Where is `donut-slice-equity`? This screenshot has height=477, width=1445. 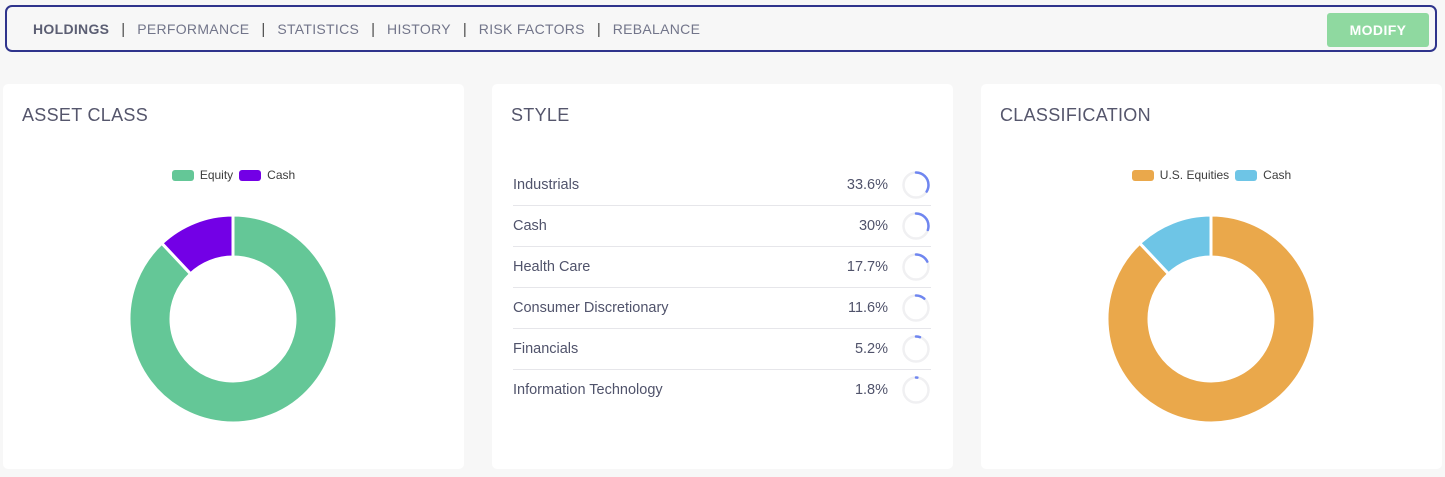
donut-slice-equity is located at coordinates (233, 319).